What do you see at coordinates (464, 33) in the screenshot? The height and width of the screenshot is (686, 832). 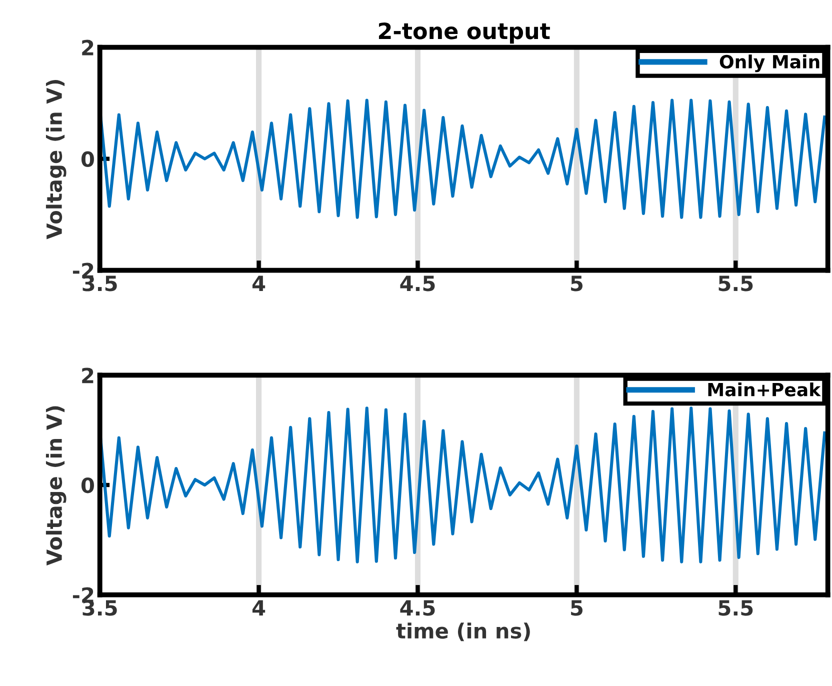 I see `chart-title: 2-tone output` at bounding box center [464, 33].